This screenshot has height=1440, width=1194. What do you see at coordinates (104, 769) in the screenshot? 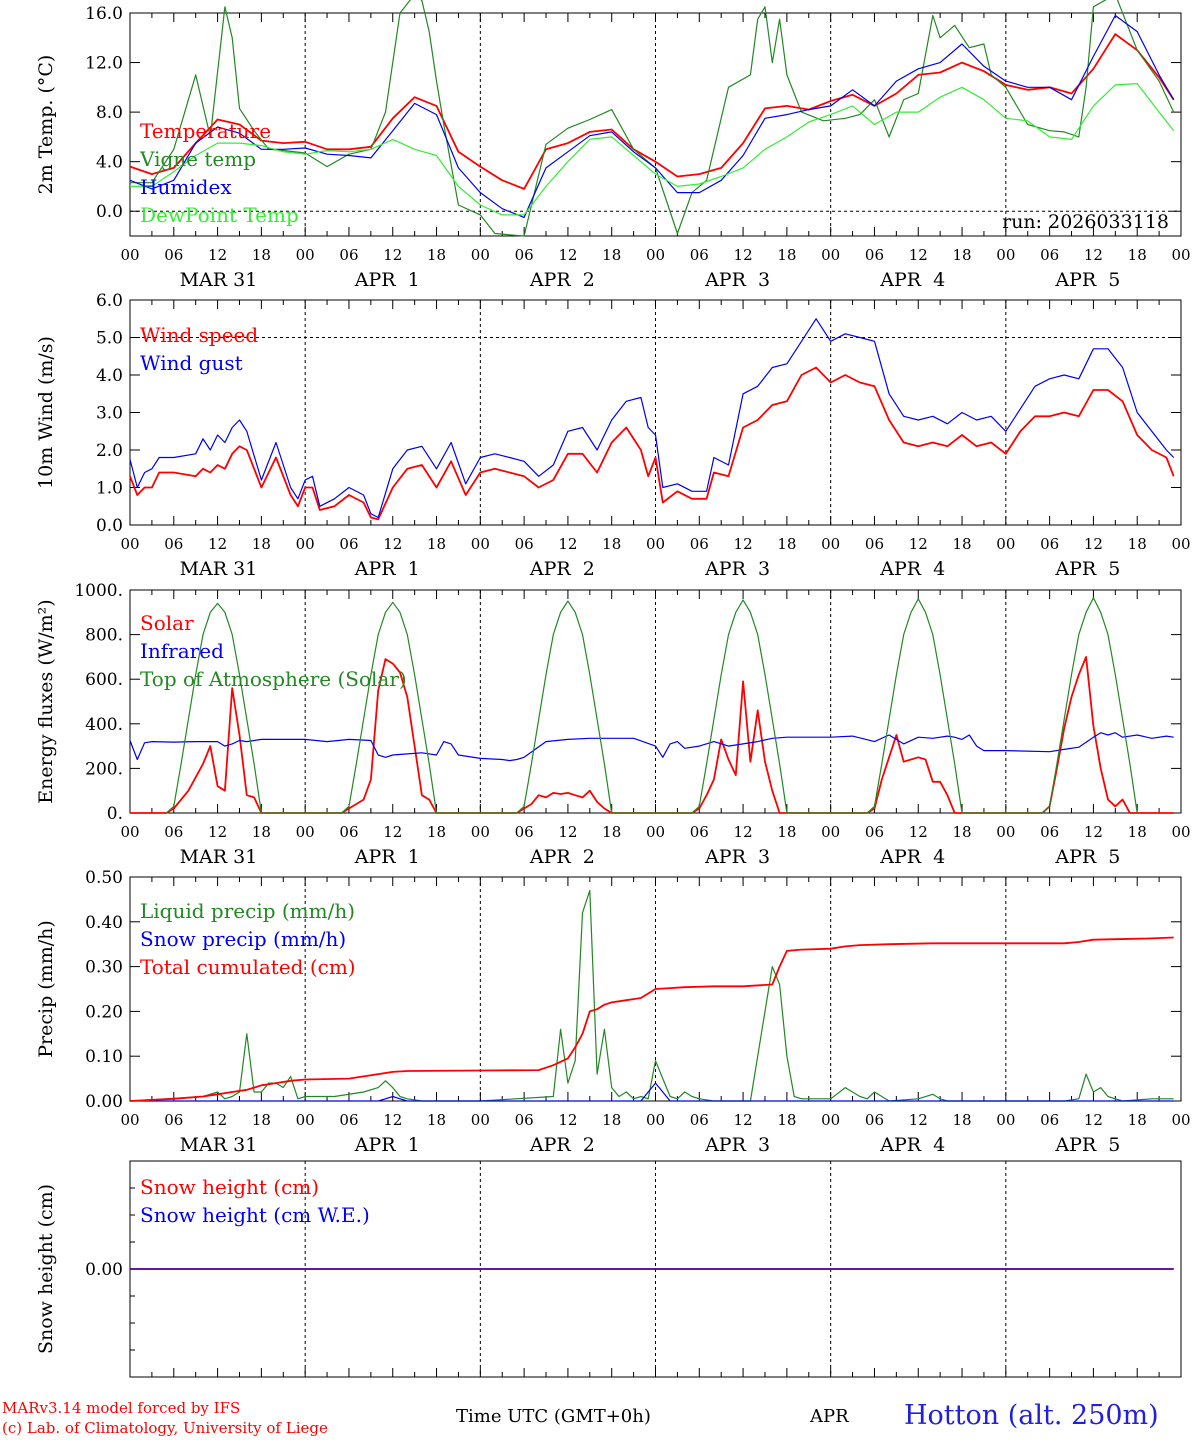
I see `y-tick-label: 200.` at bounding box center [104, 769].